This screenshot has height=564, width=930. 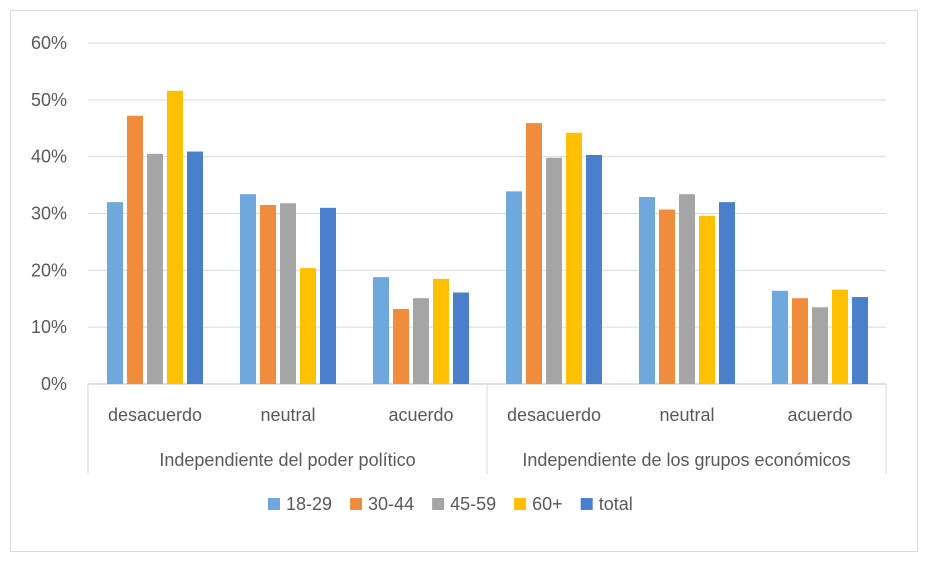 I want to click on legend-label: 45-59, so click(x=473, y=504).